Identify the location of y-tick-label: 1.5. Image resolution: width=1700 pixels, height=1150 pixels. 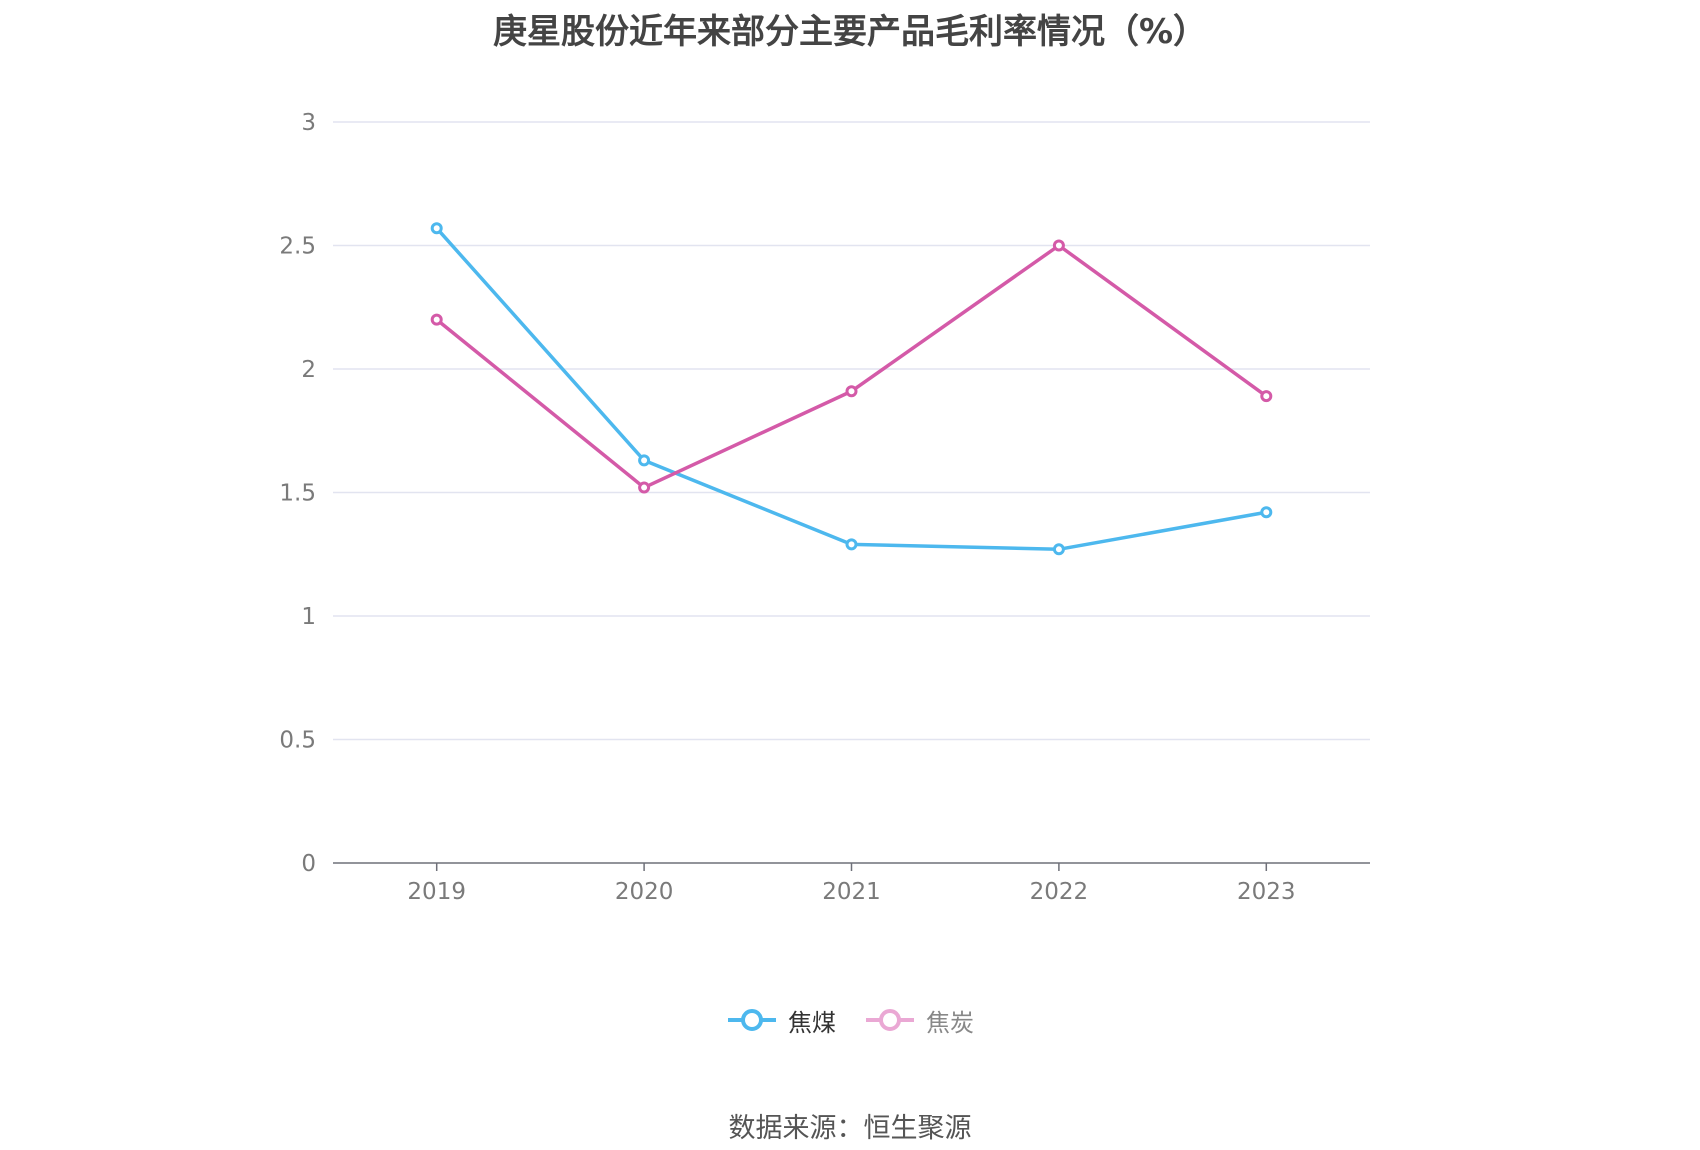
(297, 494).